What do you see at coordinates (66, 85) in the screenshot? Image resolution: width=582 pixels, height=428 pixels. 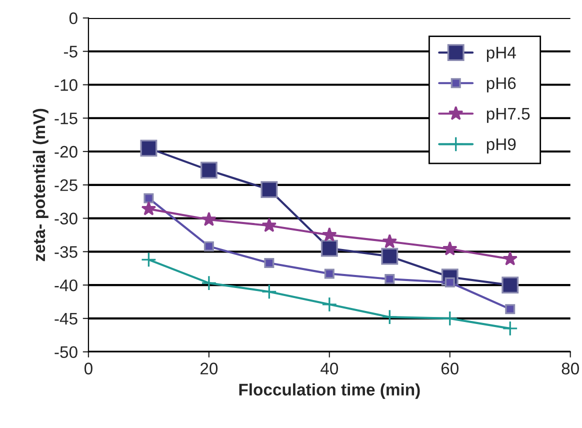 I see `y-tick-label: -10` at bounding box center [66, 85].